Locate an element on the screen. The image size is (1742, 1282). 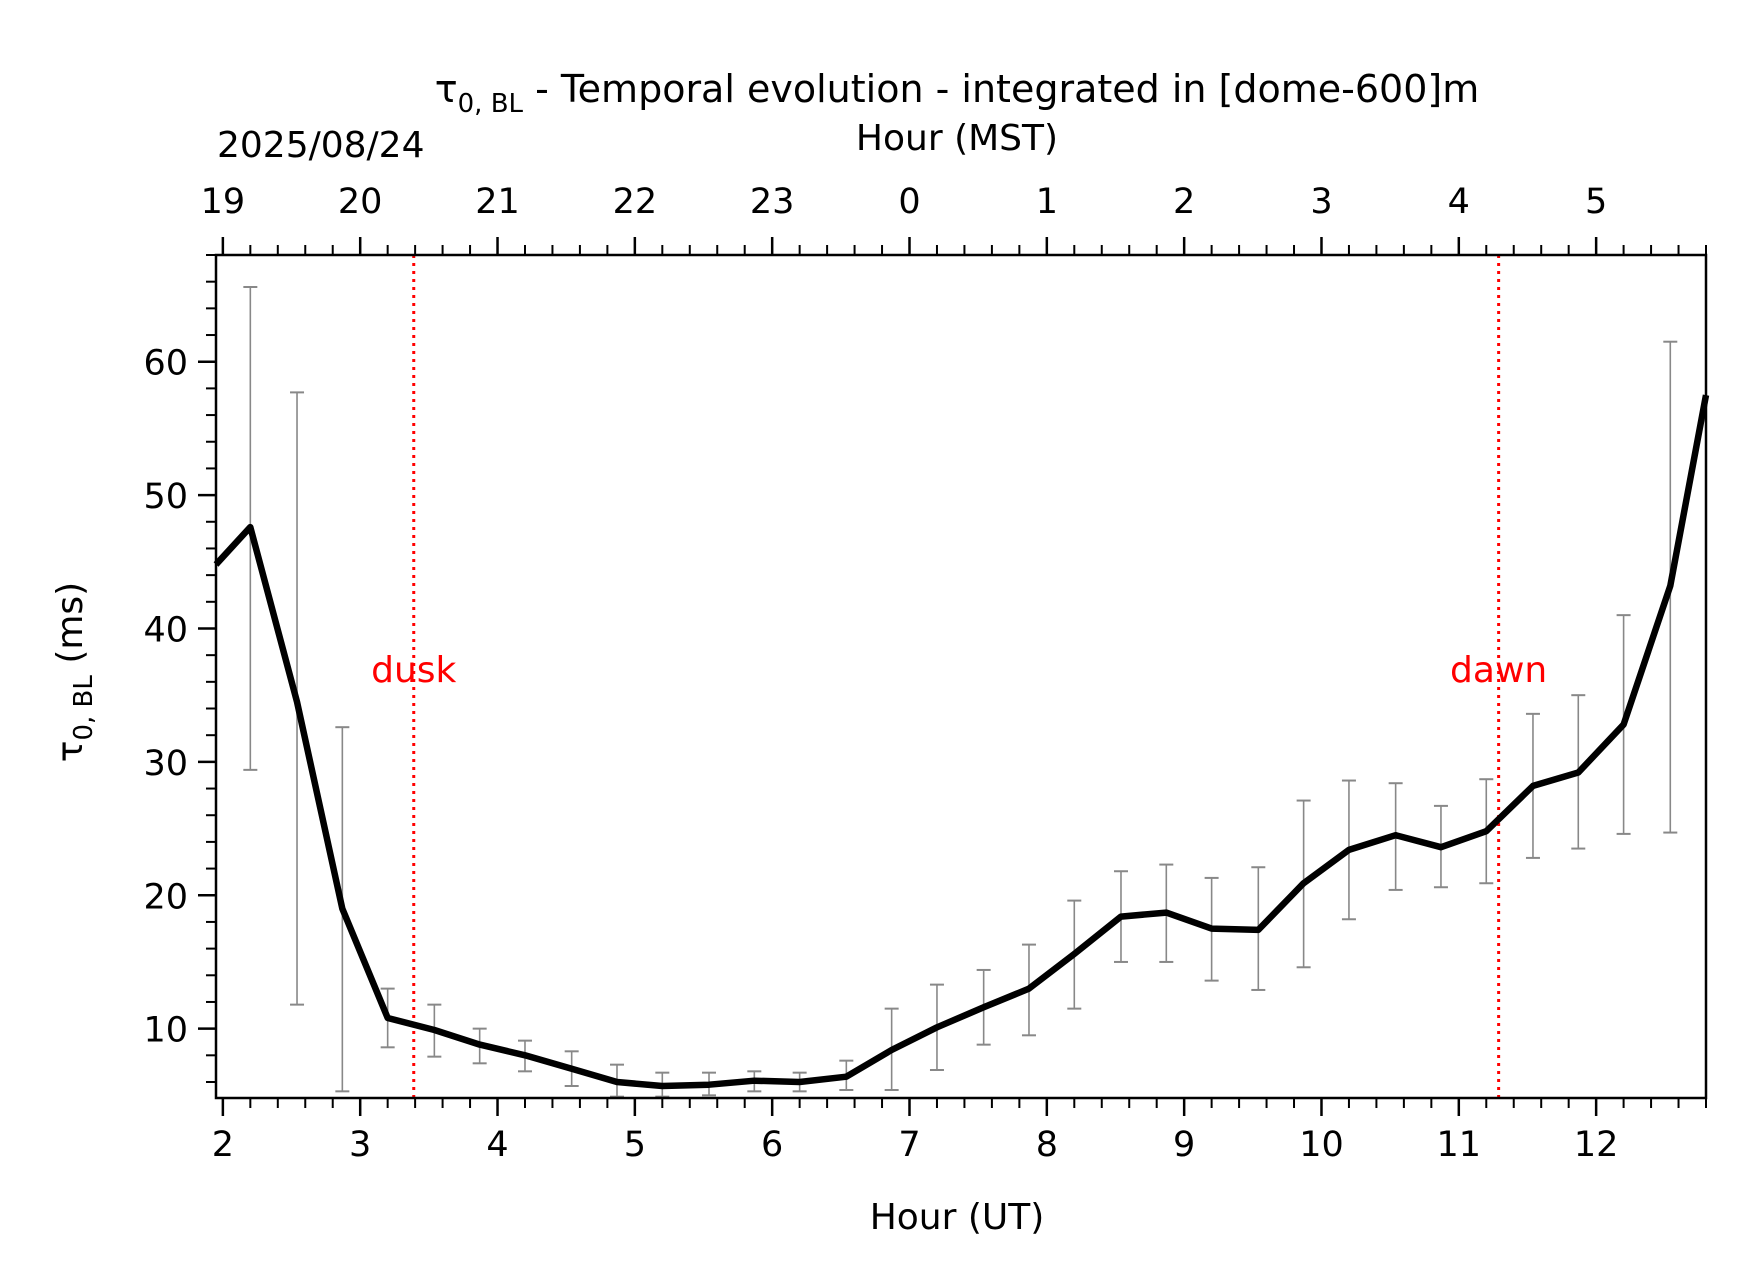
x2-tick-label: 5 is located at coordinates (1596, 202).